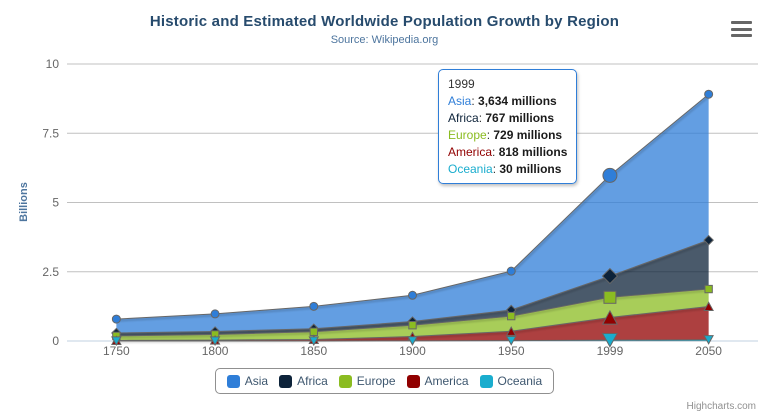 The image size is (769, 416). I want to click on marker-africa-2050, so click(708, 240).